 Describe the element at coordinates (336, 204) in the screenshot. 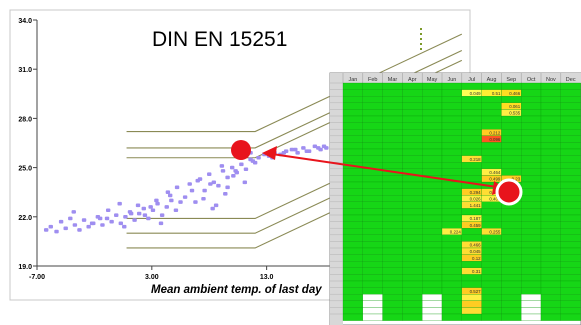

I see `sheet-row-header-column` at that location.